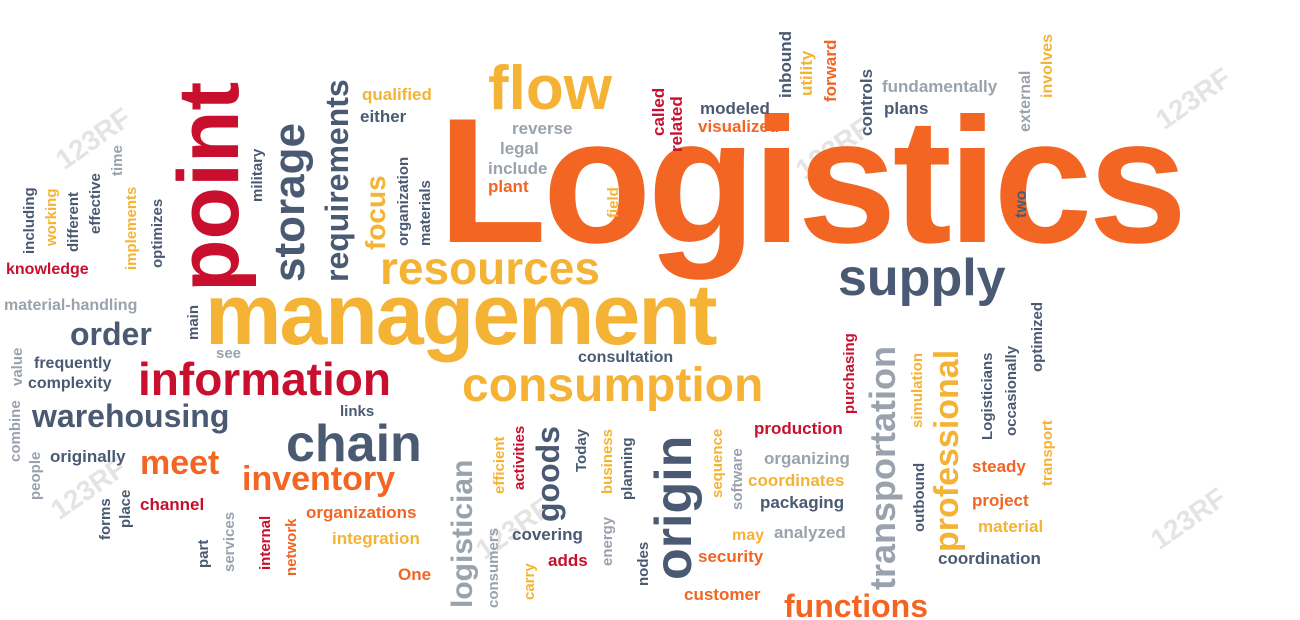  Describe the element at coordinates (917, 390) in the screenshot. I see `word: simulation` at that location.